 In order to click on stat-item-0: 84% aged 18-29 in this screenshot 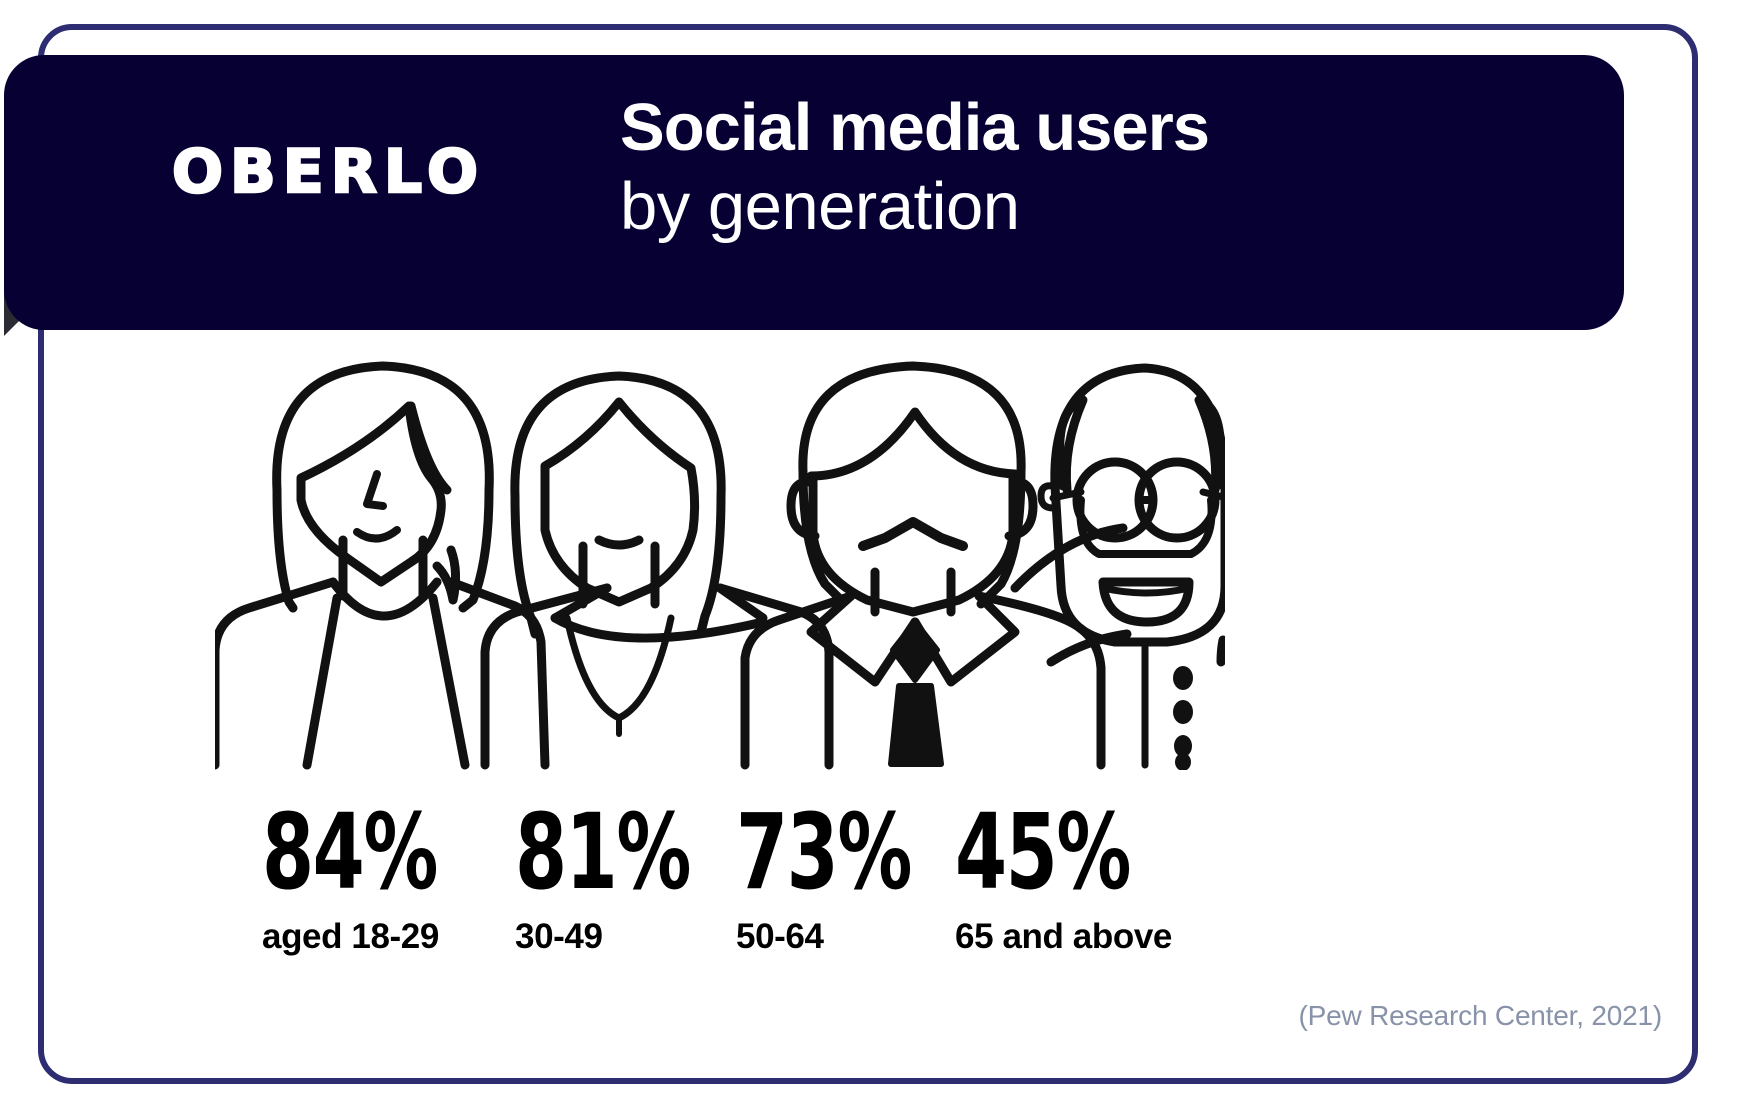, I will do `click(383, 874)`.